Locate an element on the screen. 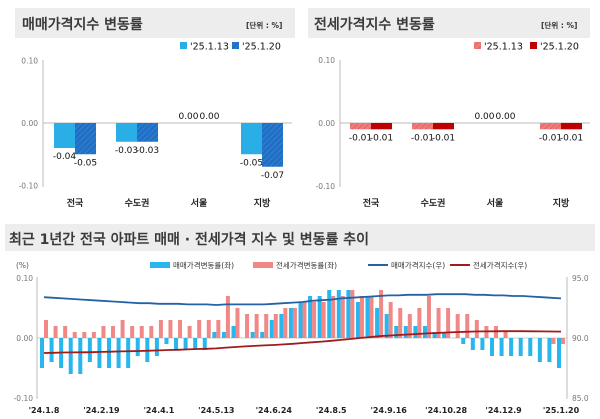 The image size is (600, 419). sale-category-label: 서울 is located at coordinates (199, 203).